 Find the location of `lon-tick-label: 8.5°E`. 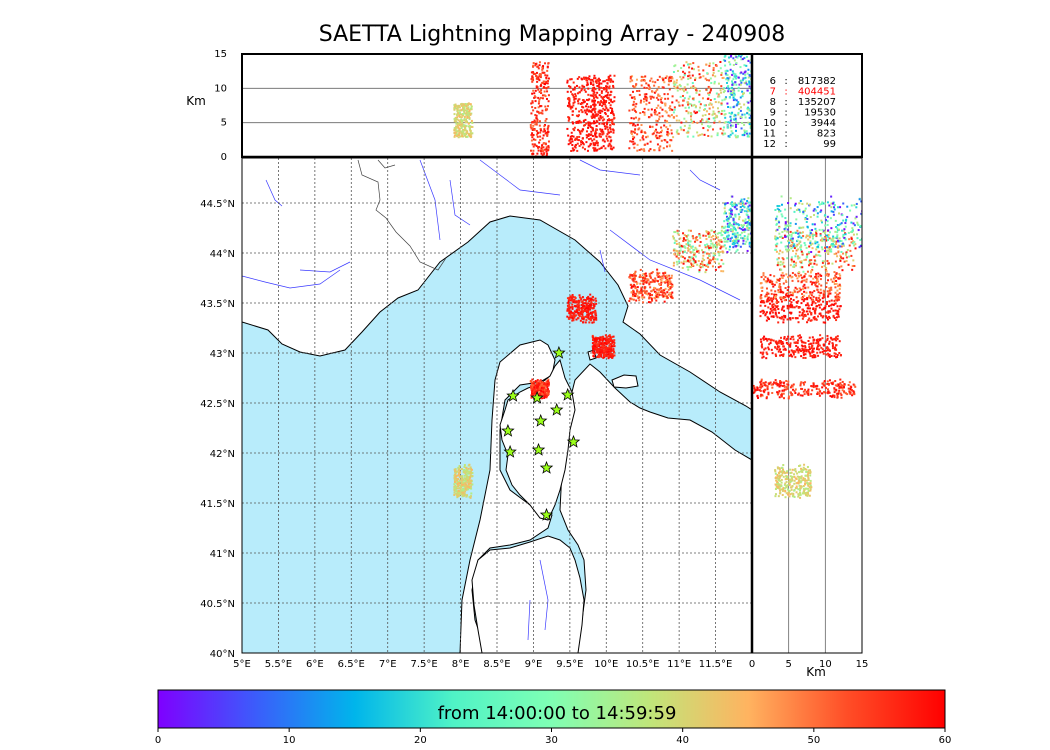

lon-tick-label: 8.5°E is located at coordinates (496, 664).